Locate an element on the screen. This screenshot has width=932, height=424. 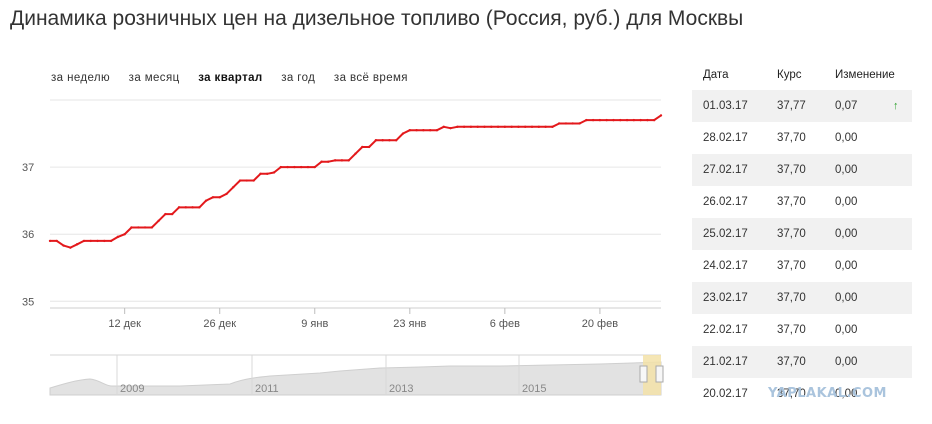
x-tick-label: 26 дек is located at coordinates (219, 324).